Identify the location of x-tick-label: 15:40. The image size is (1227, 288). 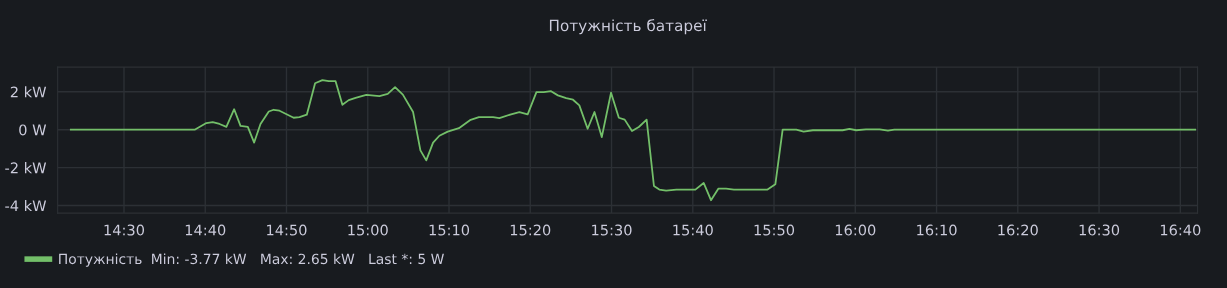
(693, 230).